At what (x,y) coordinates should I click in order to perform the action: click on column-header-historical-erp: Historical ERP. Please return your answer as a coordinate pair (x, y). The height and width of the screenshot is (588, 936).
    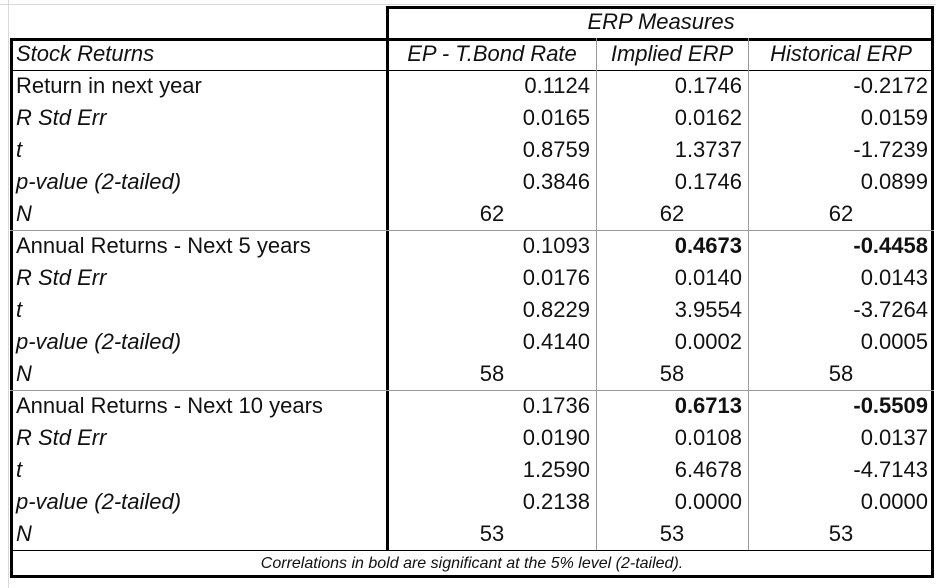
    Looking at the image, I should click on (841, 53).